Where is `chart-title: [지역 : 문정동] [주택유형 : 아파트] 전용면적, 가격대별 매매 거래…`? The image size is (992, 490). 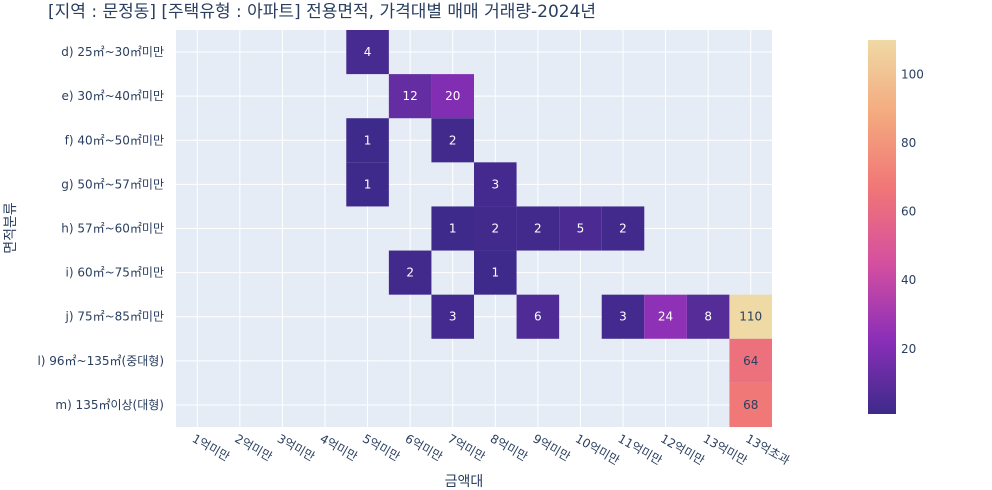
chart-title: [지역 : 문정동] [주택유형 : 아파트] 전용면적, 가격대별 매매 거래… is located at coordinates (322, 12).